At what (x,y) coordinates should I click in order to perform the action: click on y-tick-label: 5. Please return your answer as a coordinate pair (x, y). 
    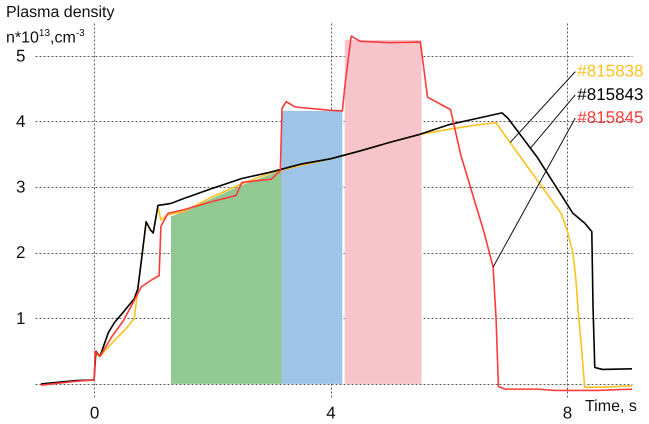
    Looking at the image, I should click on (21, 56).